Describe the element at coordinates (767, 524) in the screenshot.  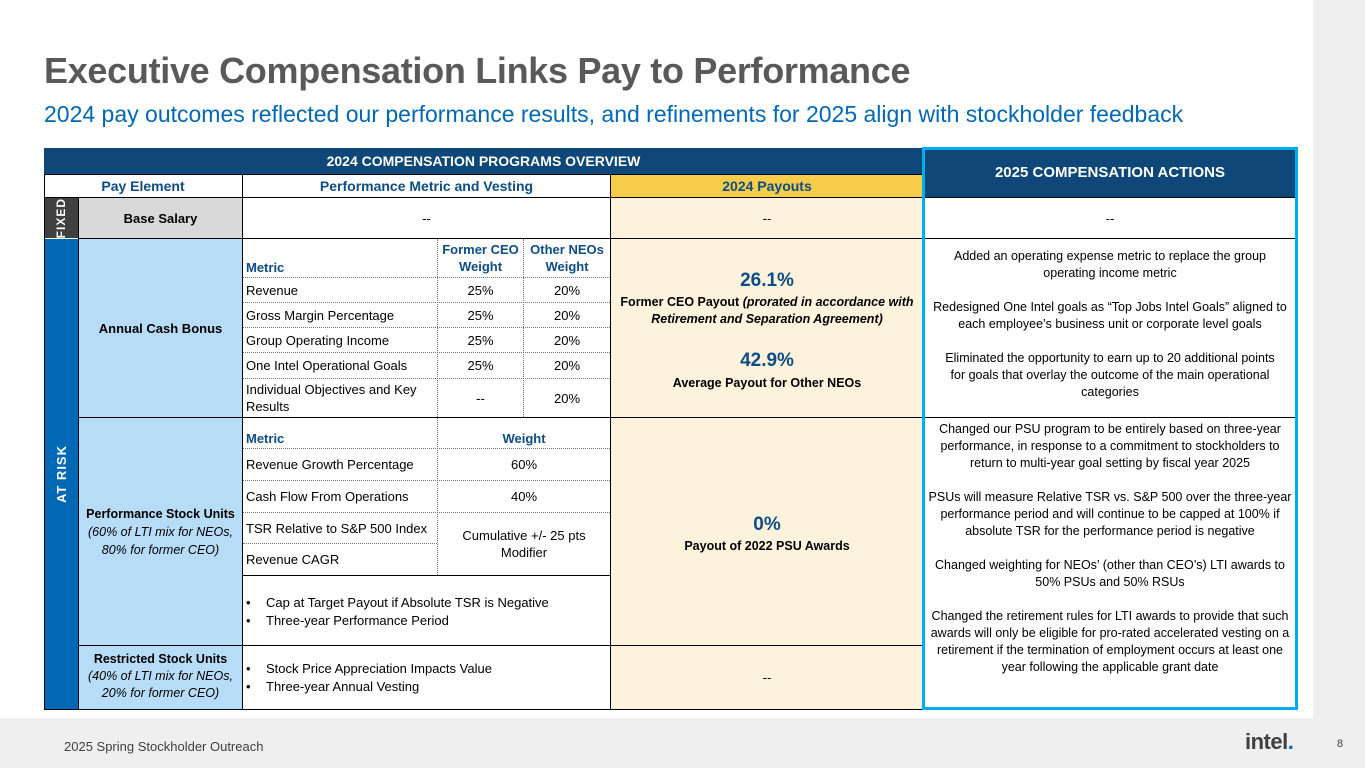
I see `psu-payout-value: 0%` at that location.